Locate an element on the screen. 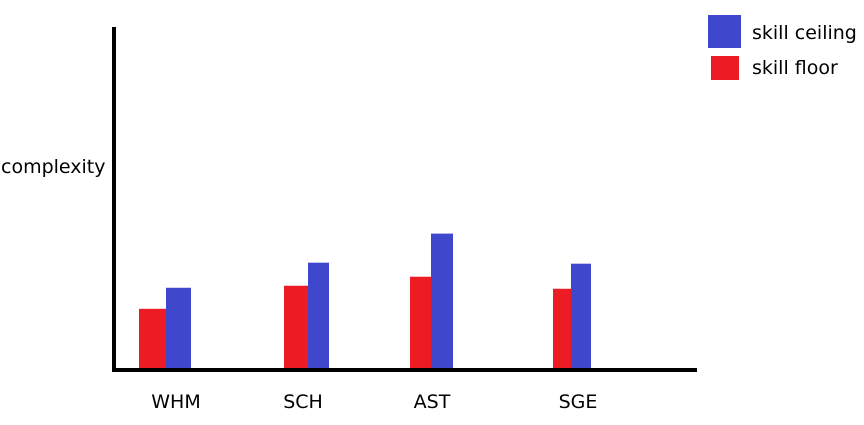  bar-skill-floor-sch is located at coordinates (296, 327).